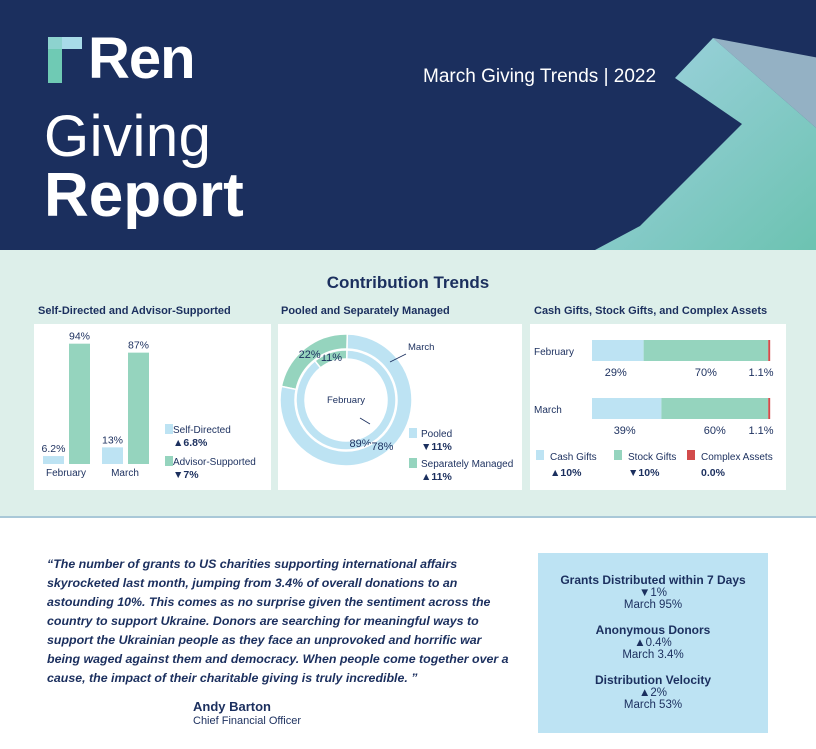  Describe the element at coordinates (142, 58) in the screenshot. I see `logo-wordmark: Ren` at that location.